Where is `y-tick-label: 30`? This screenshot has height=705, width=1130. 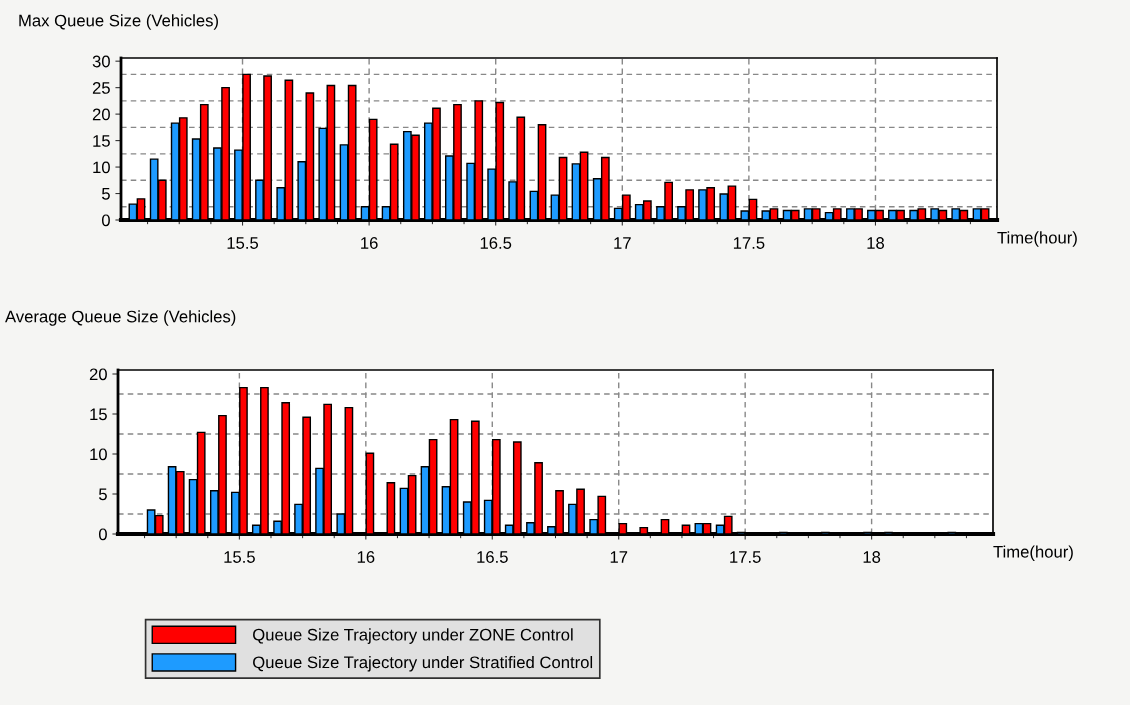 y-tick-label: 30 is located at coordinates (101, 61).